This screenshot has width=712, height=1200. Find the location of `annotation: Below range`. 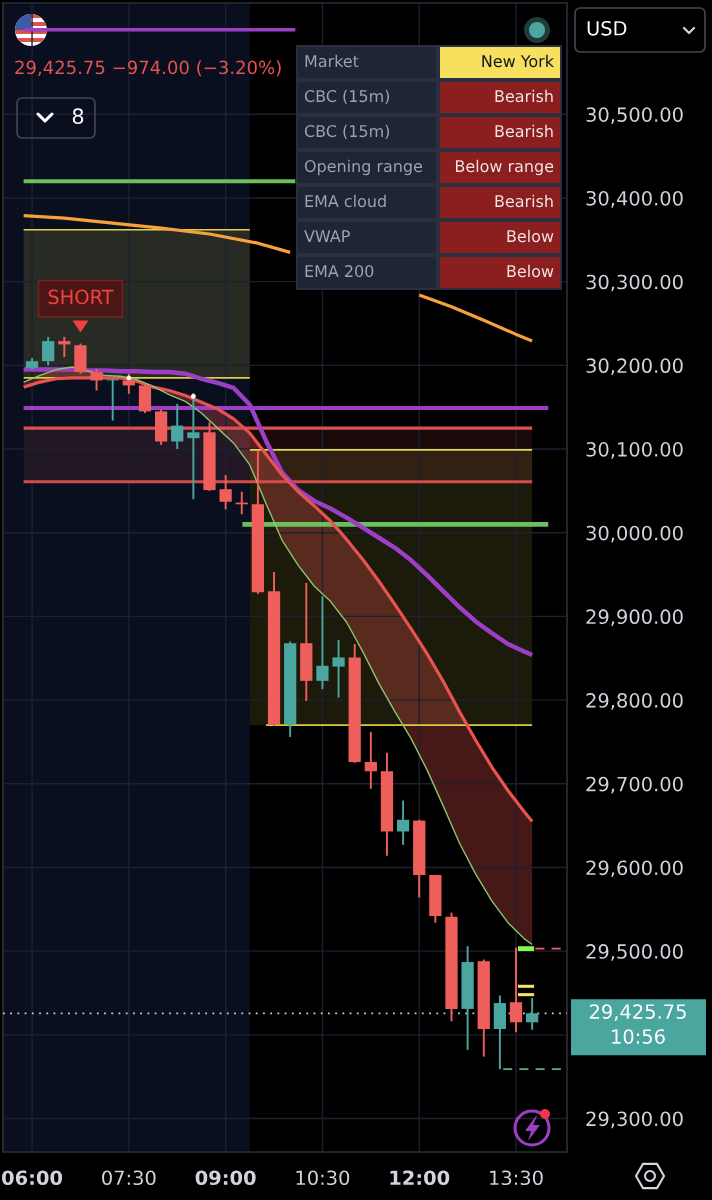

annotation: Below range is located at coordinates (504, 167).